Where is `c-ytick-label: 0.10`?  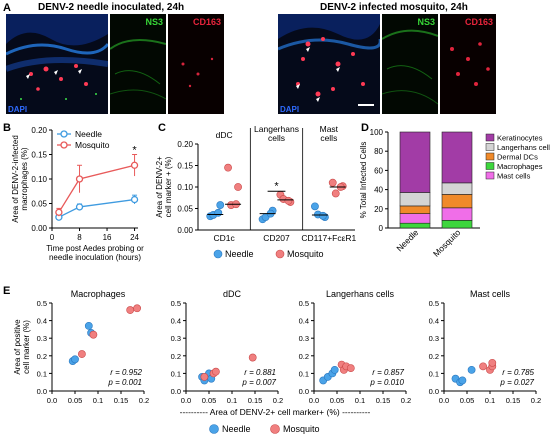
c-ytick-label: 0.10 is located at coordinates (185, 187).